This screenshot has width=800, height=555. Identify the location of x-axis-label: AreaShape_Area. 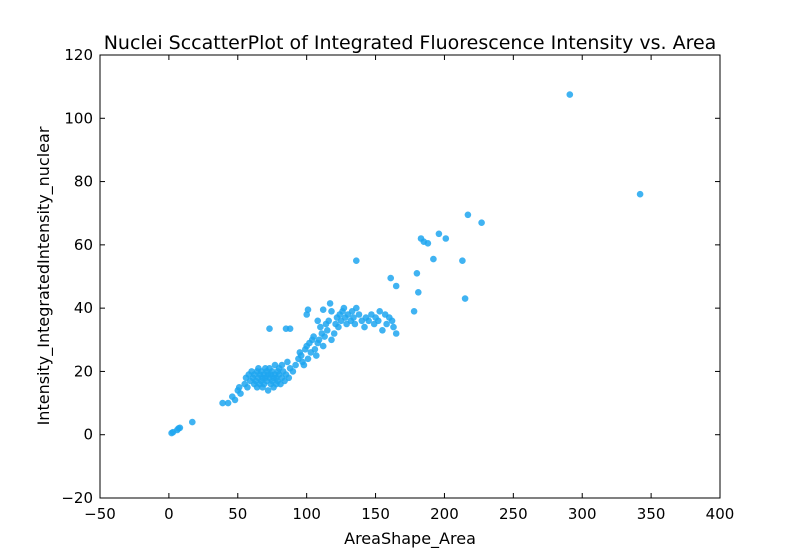
(410, 539).